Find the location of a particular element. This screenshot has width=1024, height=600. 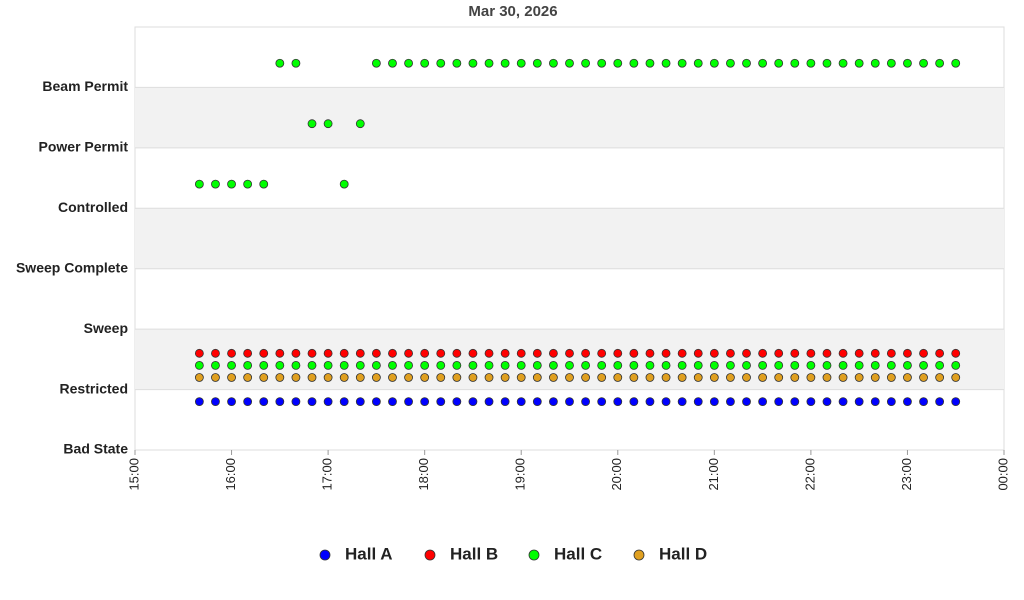

chart-title: Mar 30, 2026 is located at coordinates (512, 11).